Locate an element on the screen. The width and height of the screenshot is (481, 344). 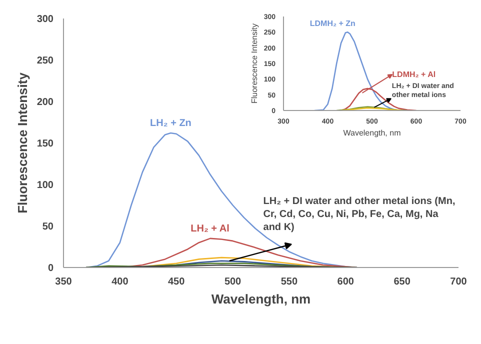
series-label: LH₂ + Zn is located at coordinates (171, 124).